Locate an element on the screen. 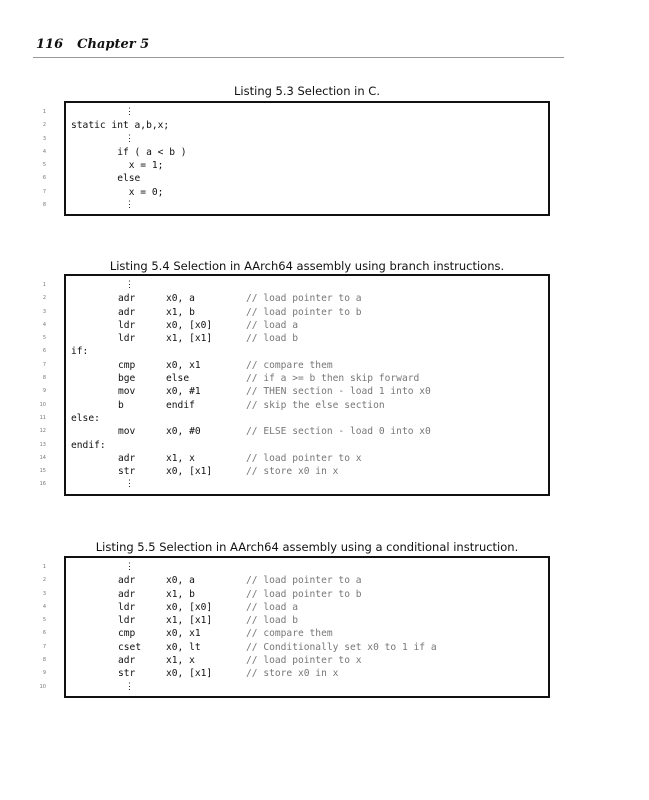 This screenshot has height=800, width=649. code-line: 7 x = 0; is located at coordinates (295, 192).